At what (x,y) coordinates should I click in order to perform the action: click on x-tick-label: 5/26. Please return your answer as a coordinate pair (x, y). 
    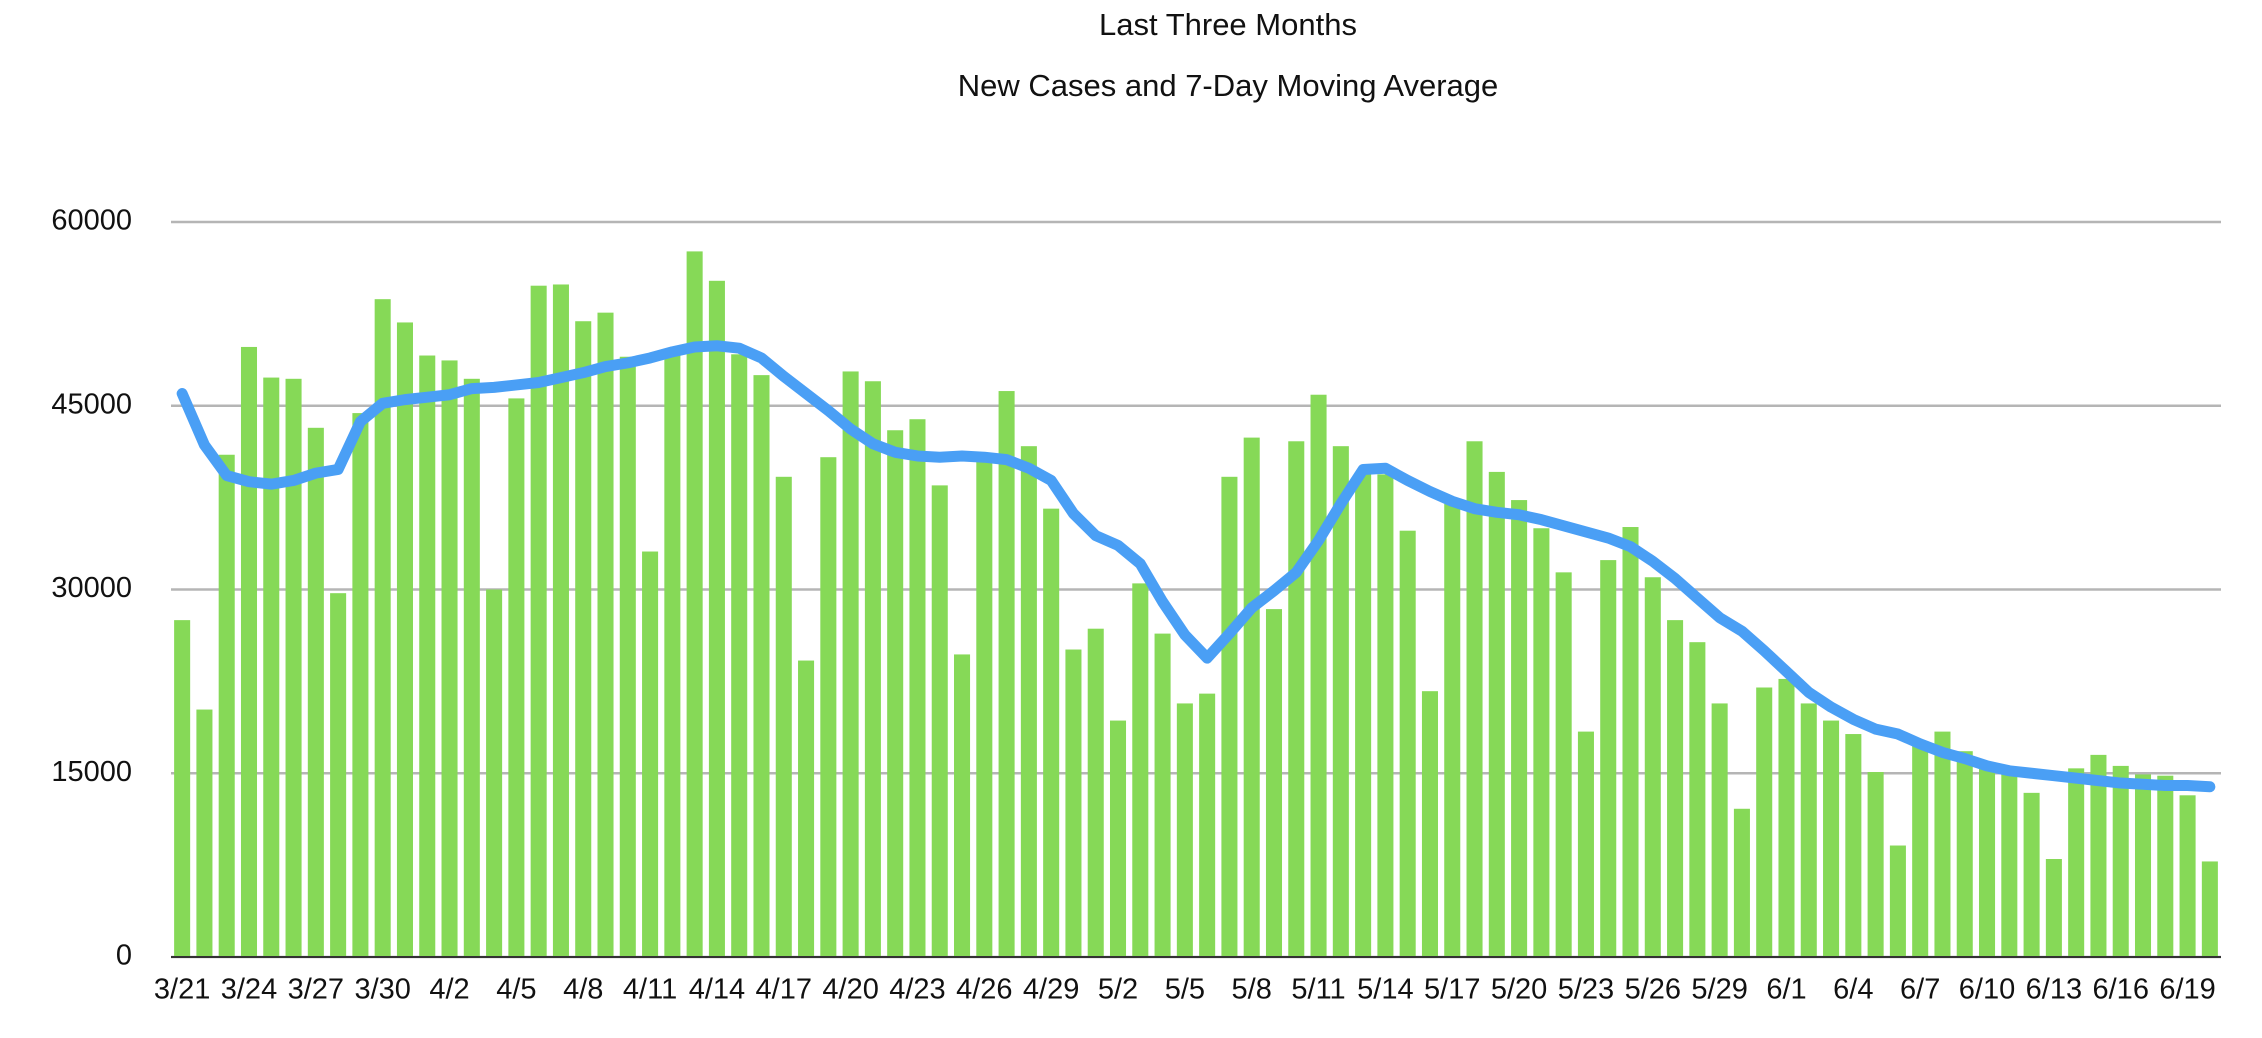
    Looking at the image, I should click on (1653, 990).